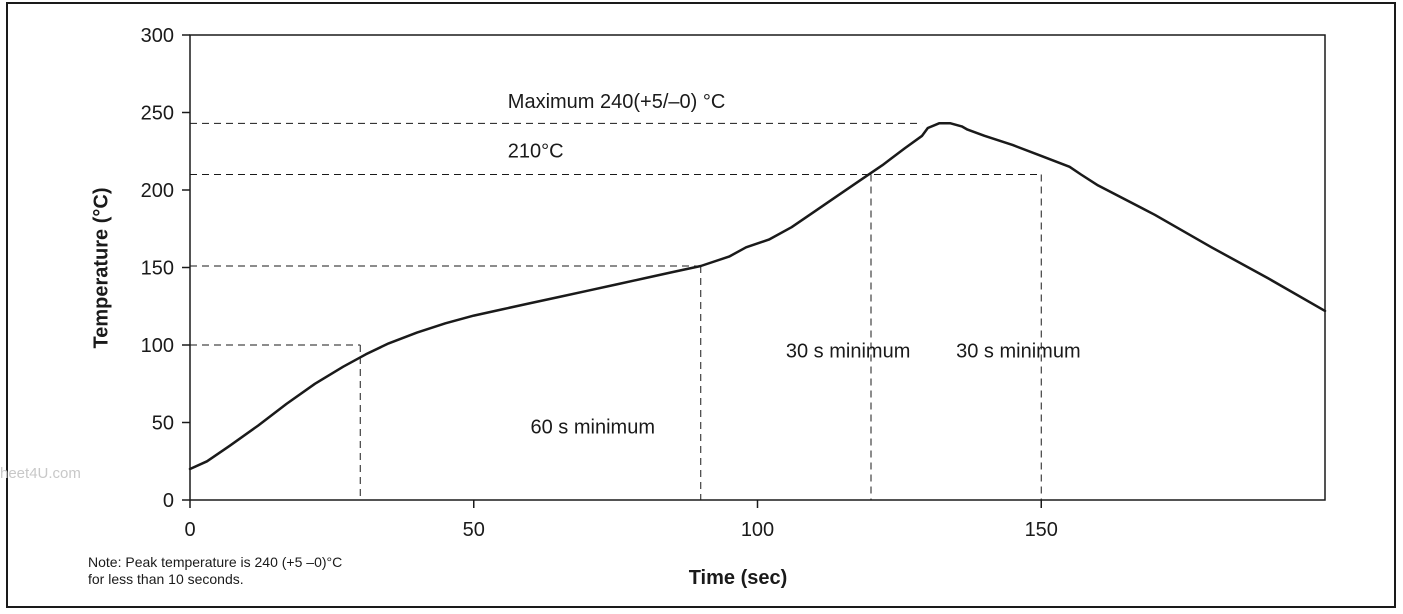  Describe the element at coordinates (168, 501) in the screenshot. I see `y-tick-label-0: 0` at that location.